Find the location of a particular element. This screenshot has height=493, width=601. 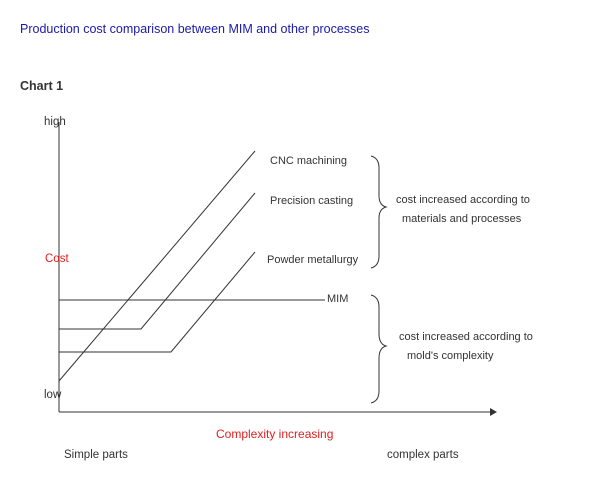

x-end-left-label: Simple parts is located at coordinates (96, 455).